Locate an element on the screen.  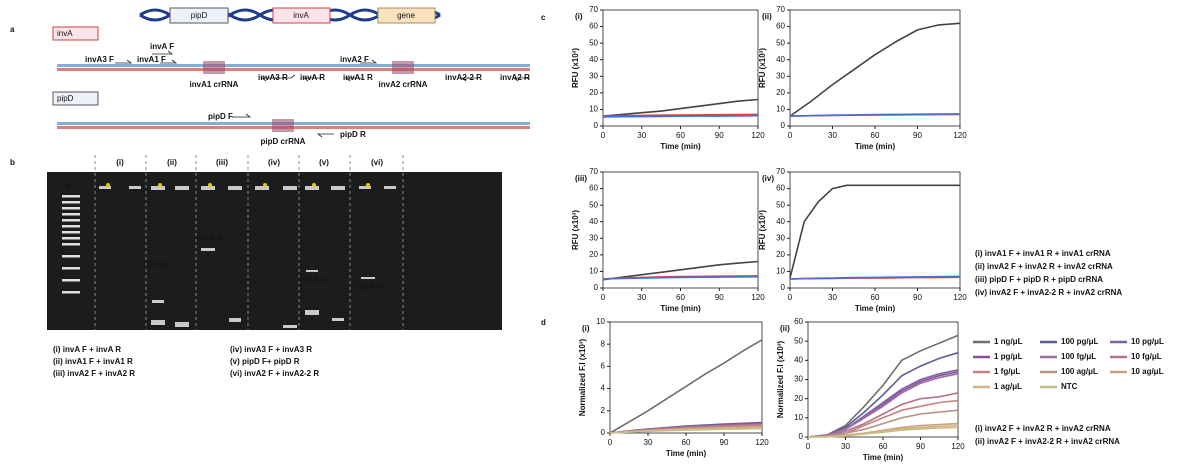
panel-label: c is located at coordinates (543, 17).